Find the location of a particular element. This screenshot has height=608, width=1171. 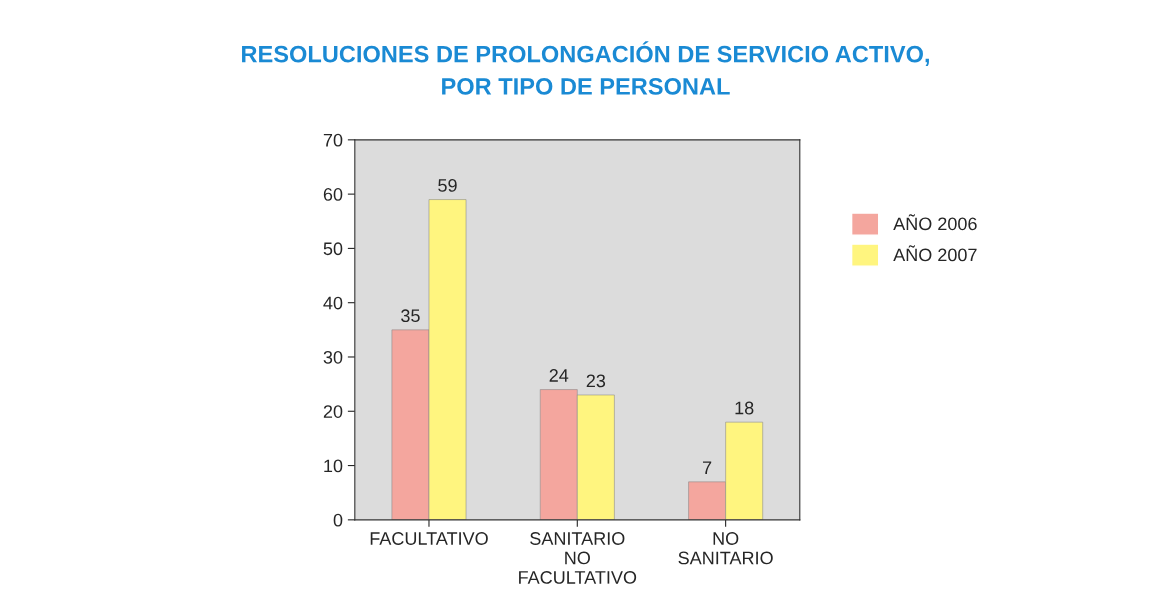

x-tick-label: NO SANITARIO is located at coordinates (725, 548).